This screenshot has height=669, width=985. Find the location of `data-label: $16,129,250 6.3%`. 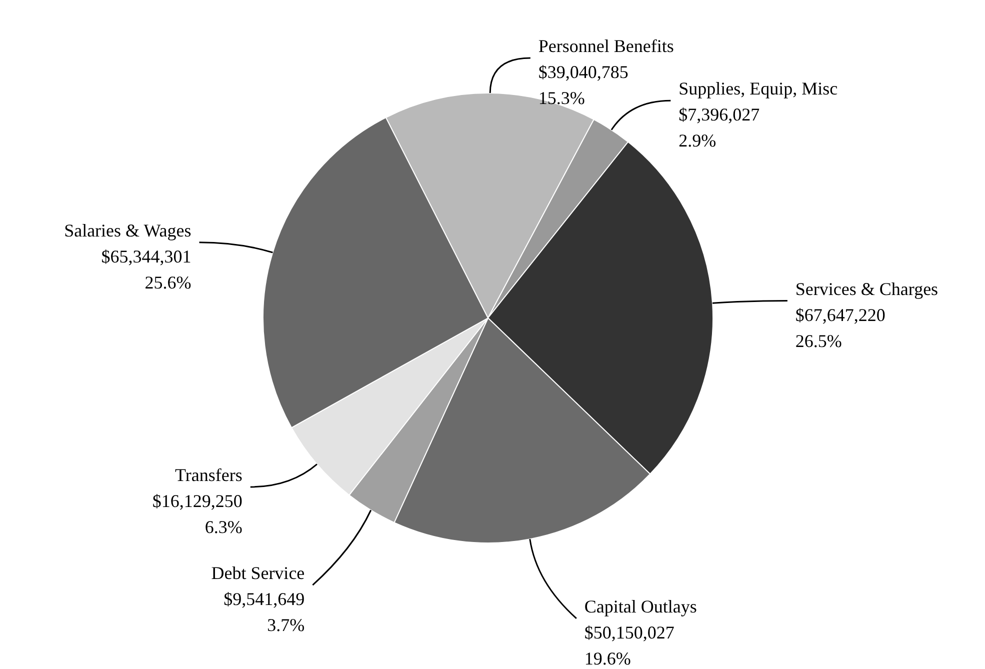

data-label: $16,129,250 6.3% is located at coordinates (197, 513).